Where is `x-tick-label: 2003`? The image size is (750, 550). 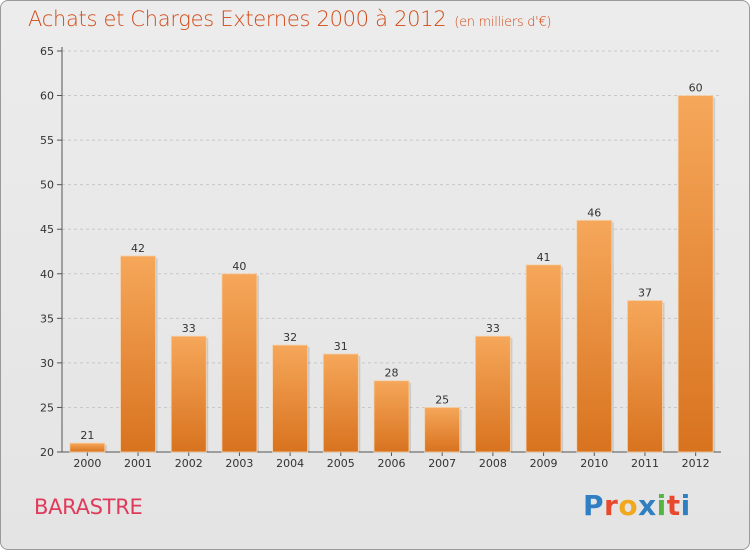 x-tick-label: 2003 is located at coordinates (239, 463).